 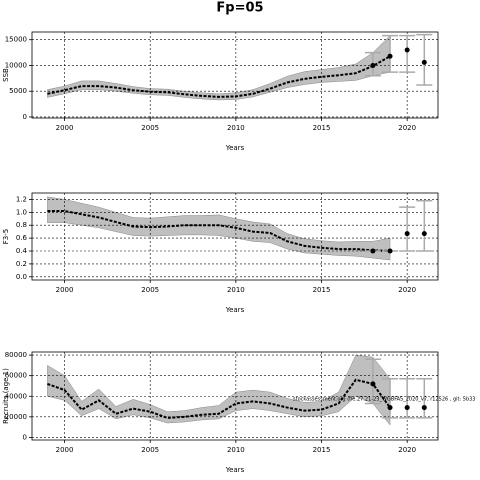 What do you see at coordinates (22, 251) in the screenshot?
I see `y-tick-label: 0.4` at bounding box center [22, 251].